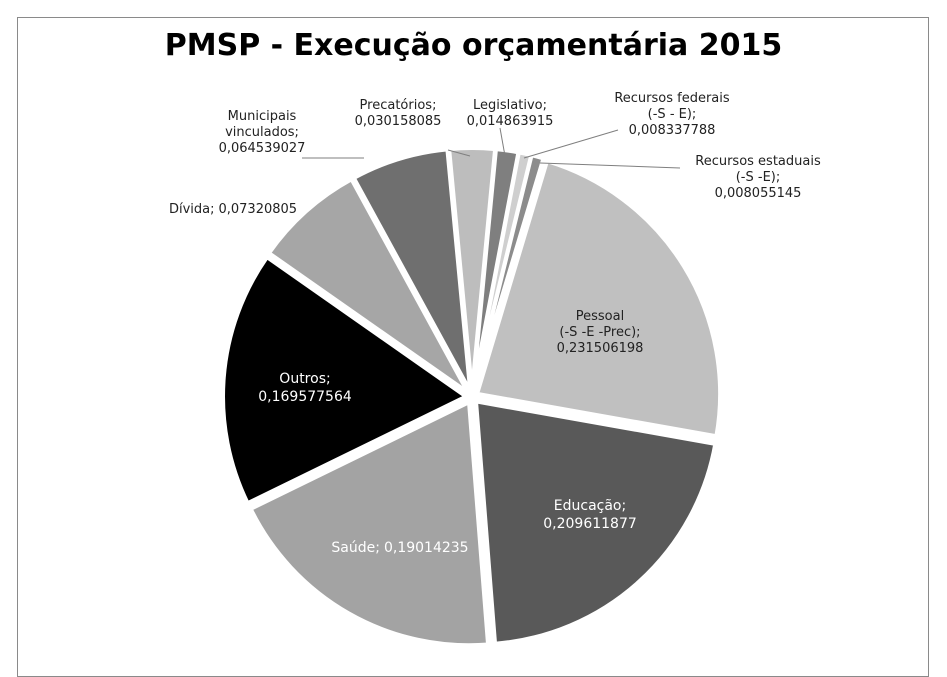 The width and height of the screenshot is (947, 677). Describe the element at coordinates (510, 105) in the screenshot. I see `slice-name: Legislativo;` at that location.